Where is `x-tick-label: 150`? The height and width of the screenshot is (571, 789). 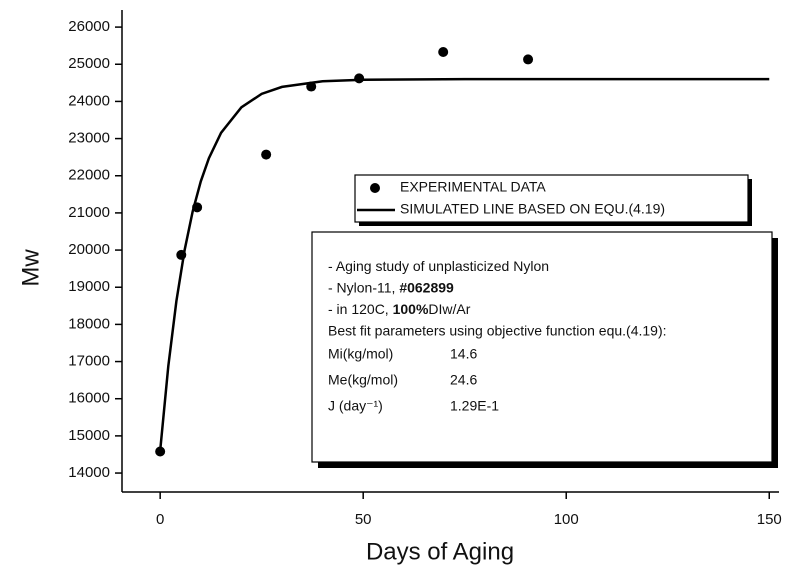 x-tick-label: 150 is located at coordinates (769, 519).